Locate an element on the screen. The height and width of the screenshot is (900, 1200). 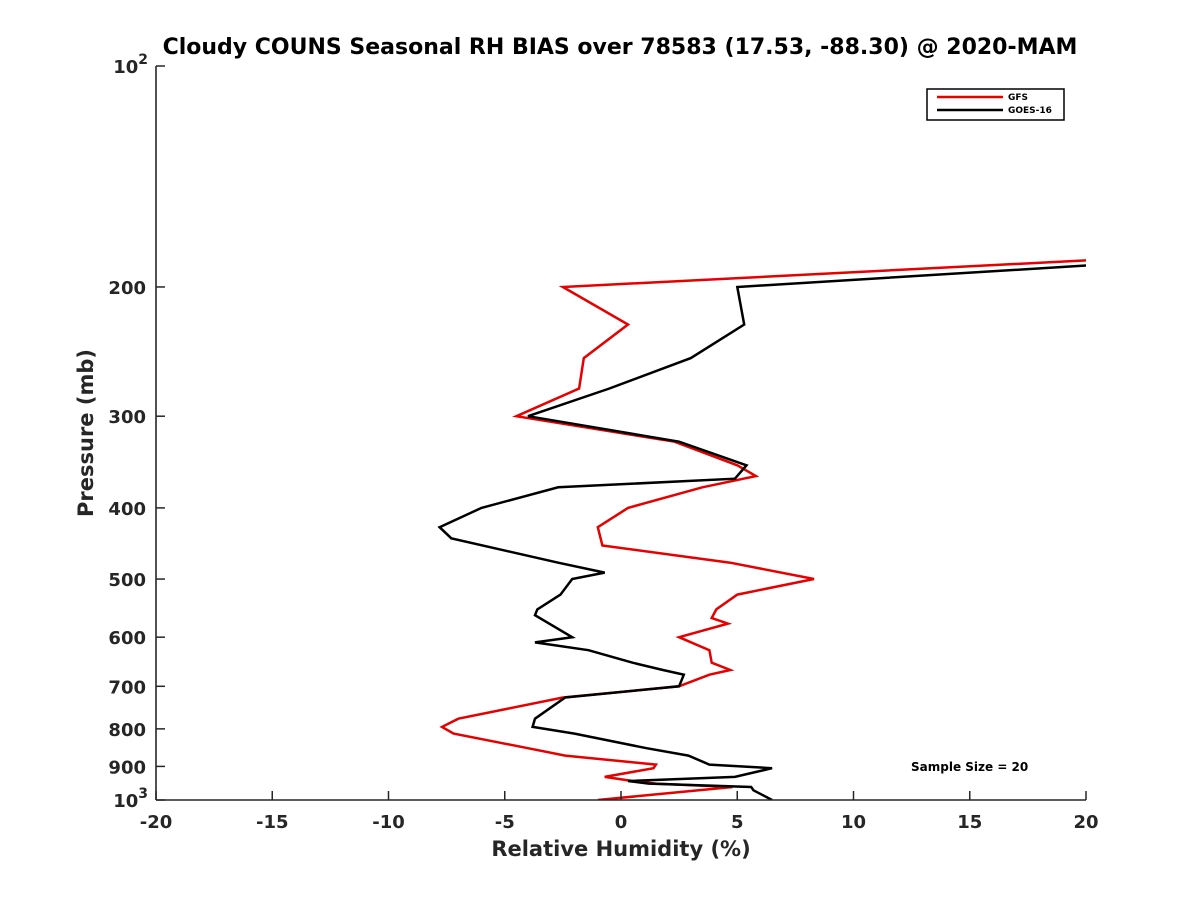
y-tick-label: 400 is located at coordinates (127, 509).